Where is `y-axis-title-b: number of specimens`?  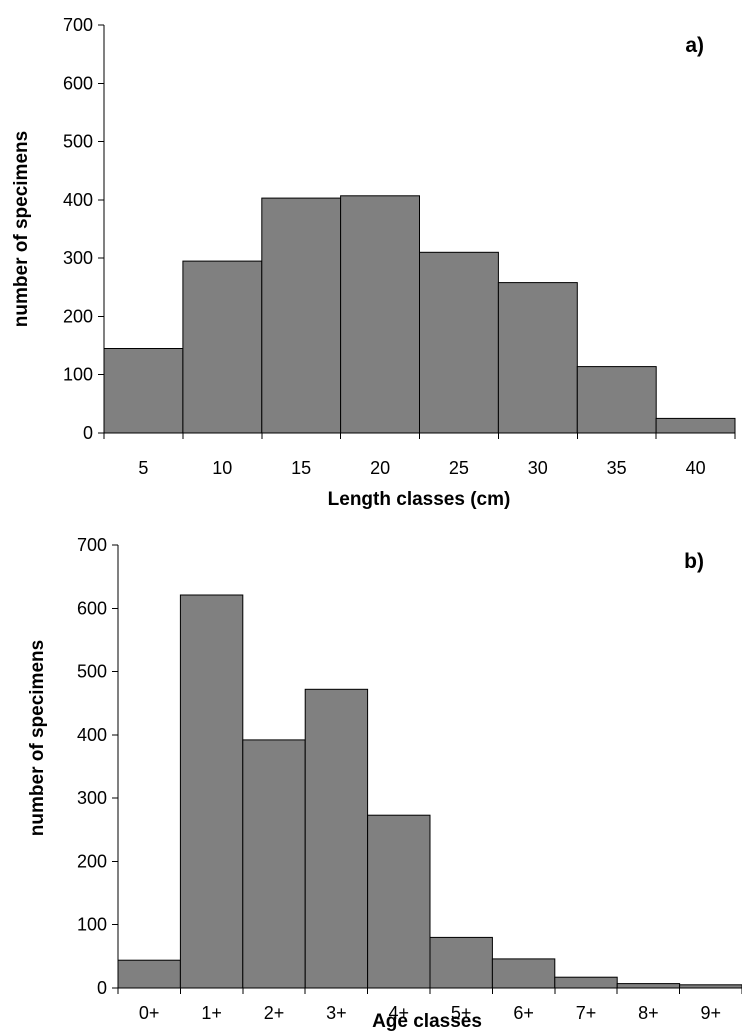 y-axis-title-b: number of specimens is located at coordinates (37, 738).